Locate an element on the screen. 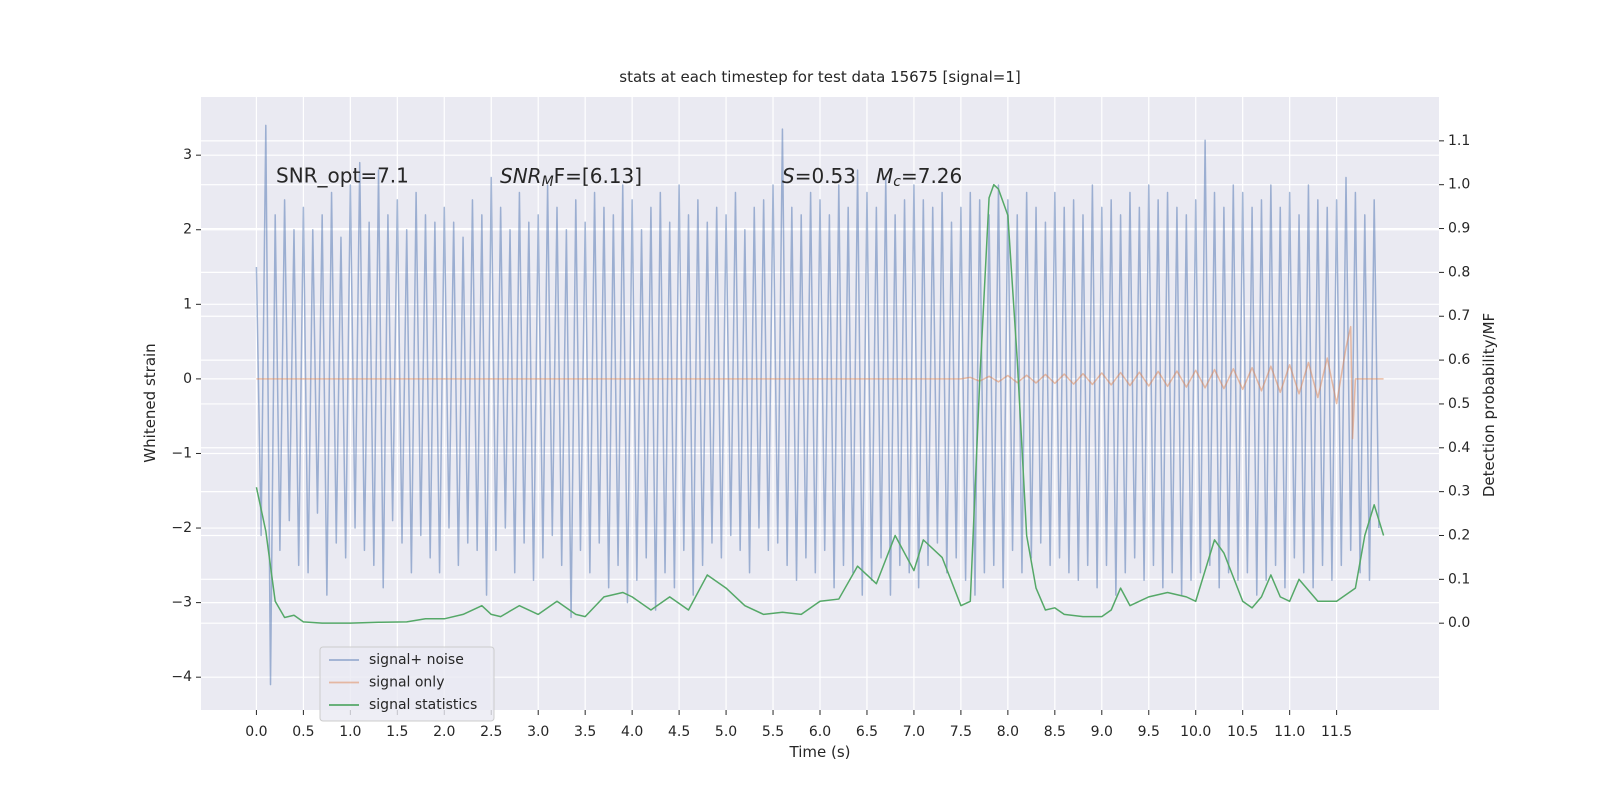 The width and height of the screenshot is (1600, 804). x-tick-label: 2.5 is located at coordinates (491, 732).